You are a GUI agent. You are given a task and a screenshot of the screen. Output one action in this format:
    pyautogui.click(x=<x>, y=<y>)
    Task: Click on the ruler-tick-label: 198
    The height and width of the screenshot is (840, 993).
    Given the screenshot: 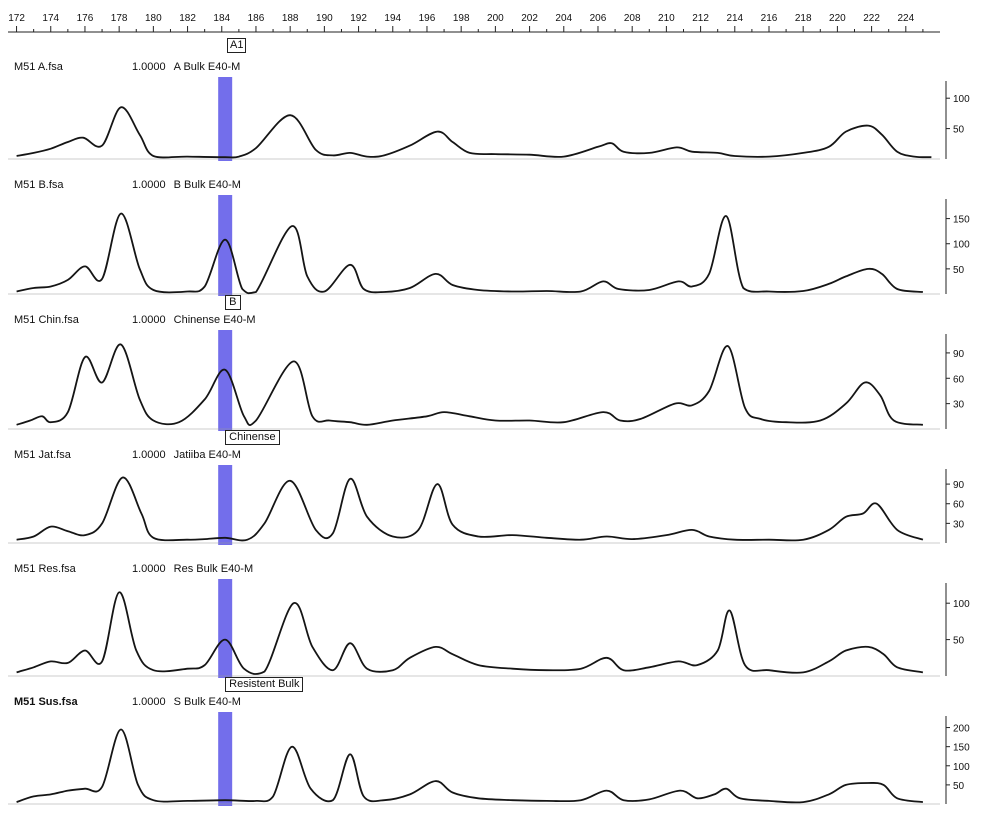 What is the action you would take?
    pyautogui.click(x=461, y=18)
    